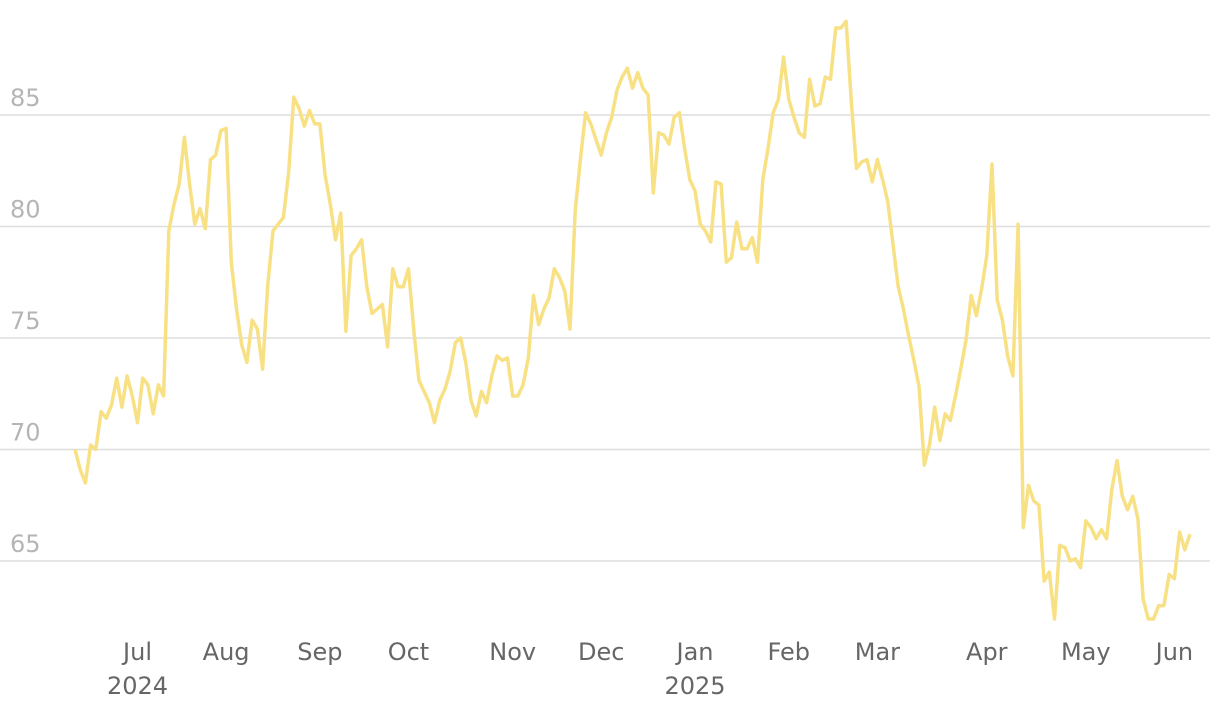 The width and height of the screenshot is (1220, 712). I want to click on x-tick-label: Aug, so click(226, 652).